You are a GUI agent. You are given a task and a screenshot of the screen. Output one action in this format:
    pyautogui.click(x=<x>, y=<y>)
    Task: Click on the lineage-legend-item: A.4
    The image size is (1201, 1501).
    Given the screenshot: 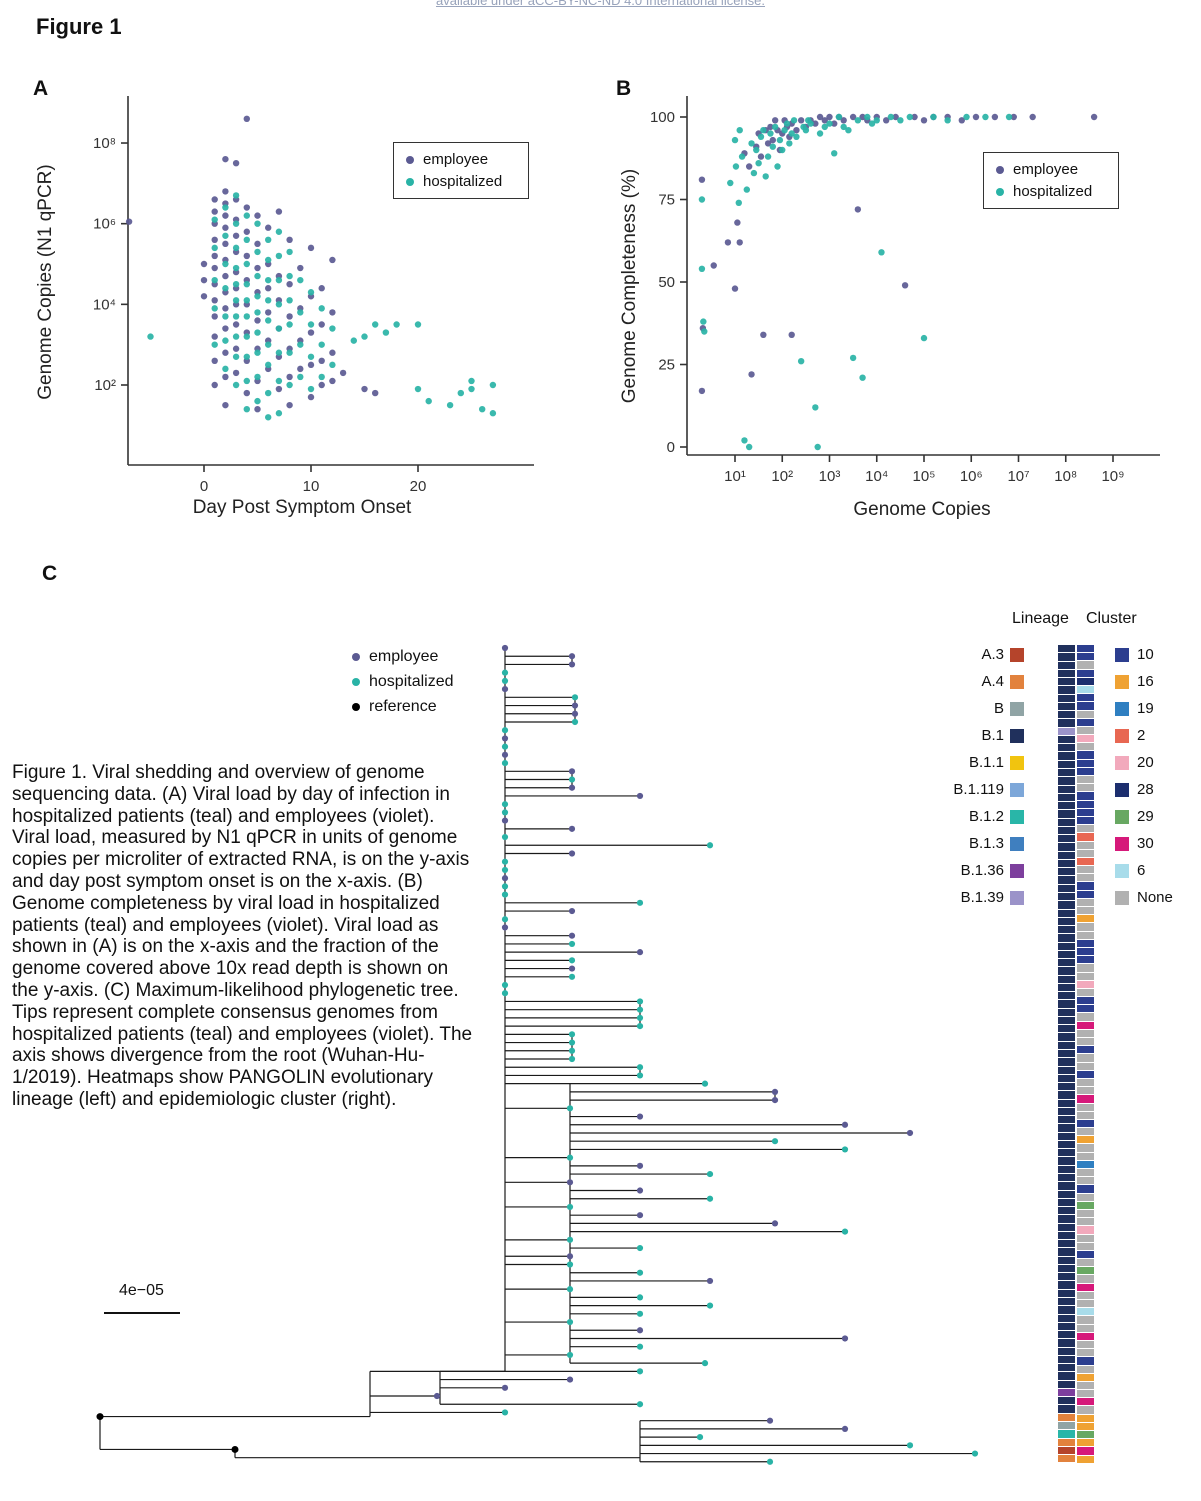 What is the action you would take?
    pyautogui.click(x=976, y=681)
    